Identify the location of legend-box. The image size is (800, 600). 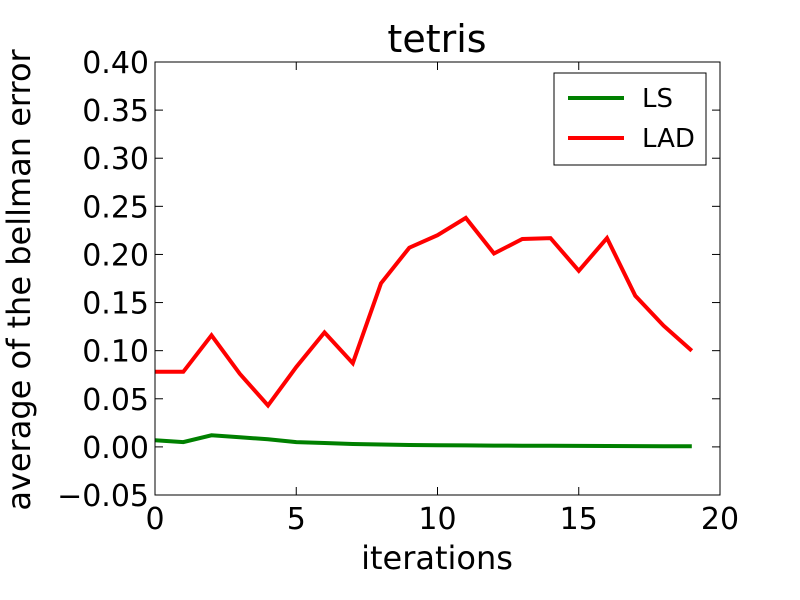
(630, 119).